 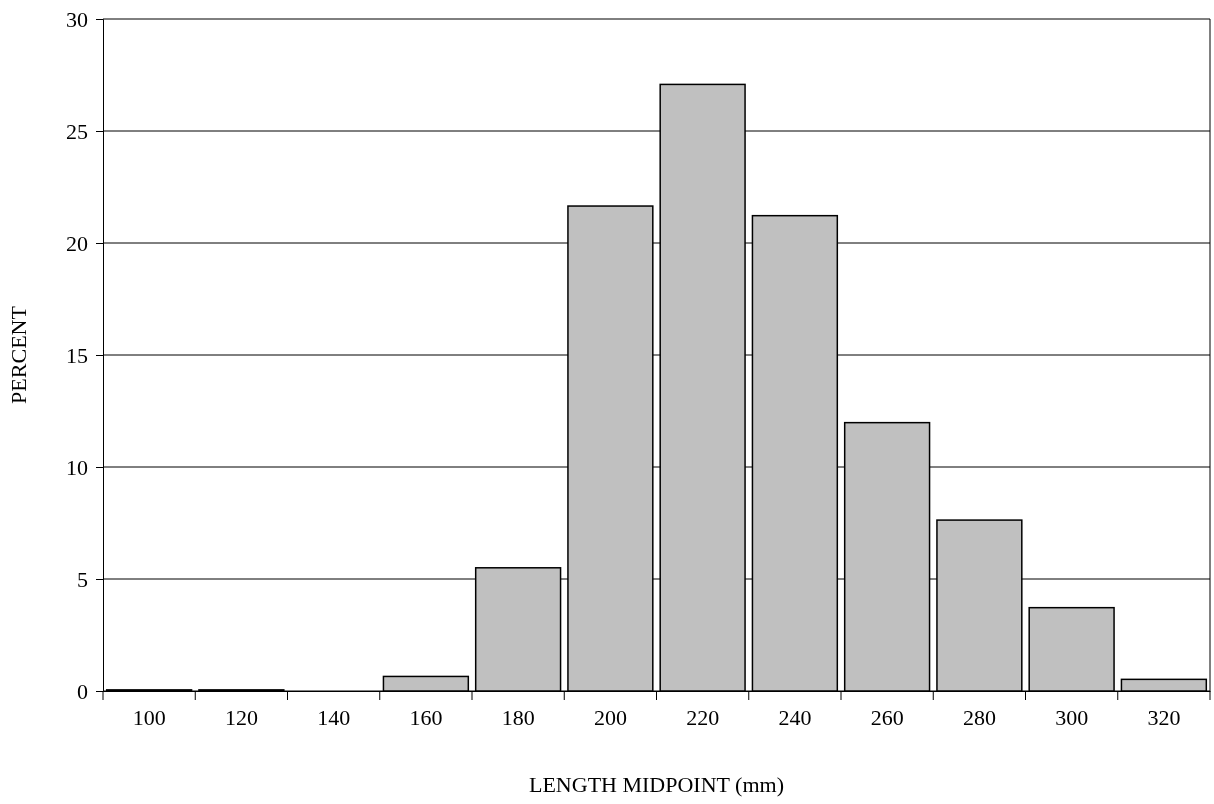 I want to click on x-tick-label: 200, so click(x=610, y=717).